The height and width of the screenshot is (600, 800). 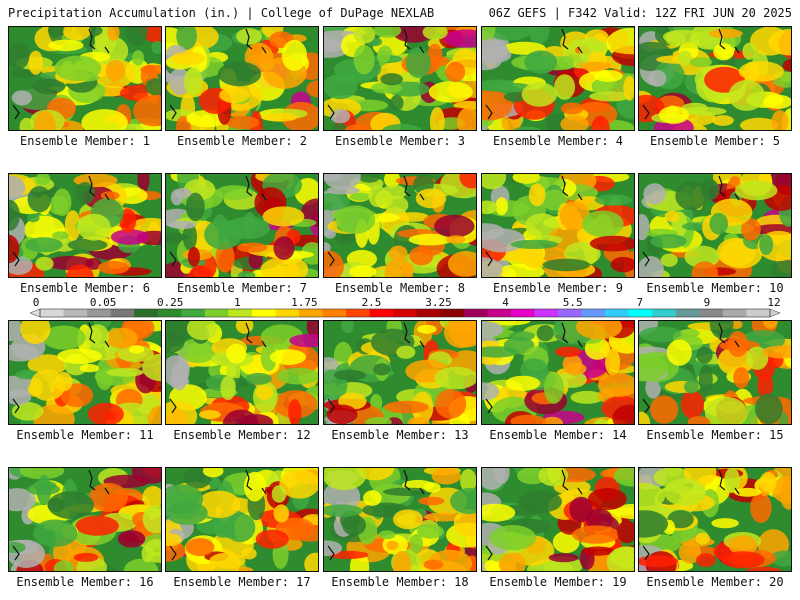 What do you see at coordinates (775, 313) in the screenshot?
I see `colorbar-arrow-right` at bounding box center [775, 313].